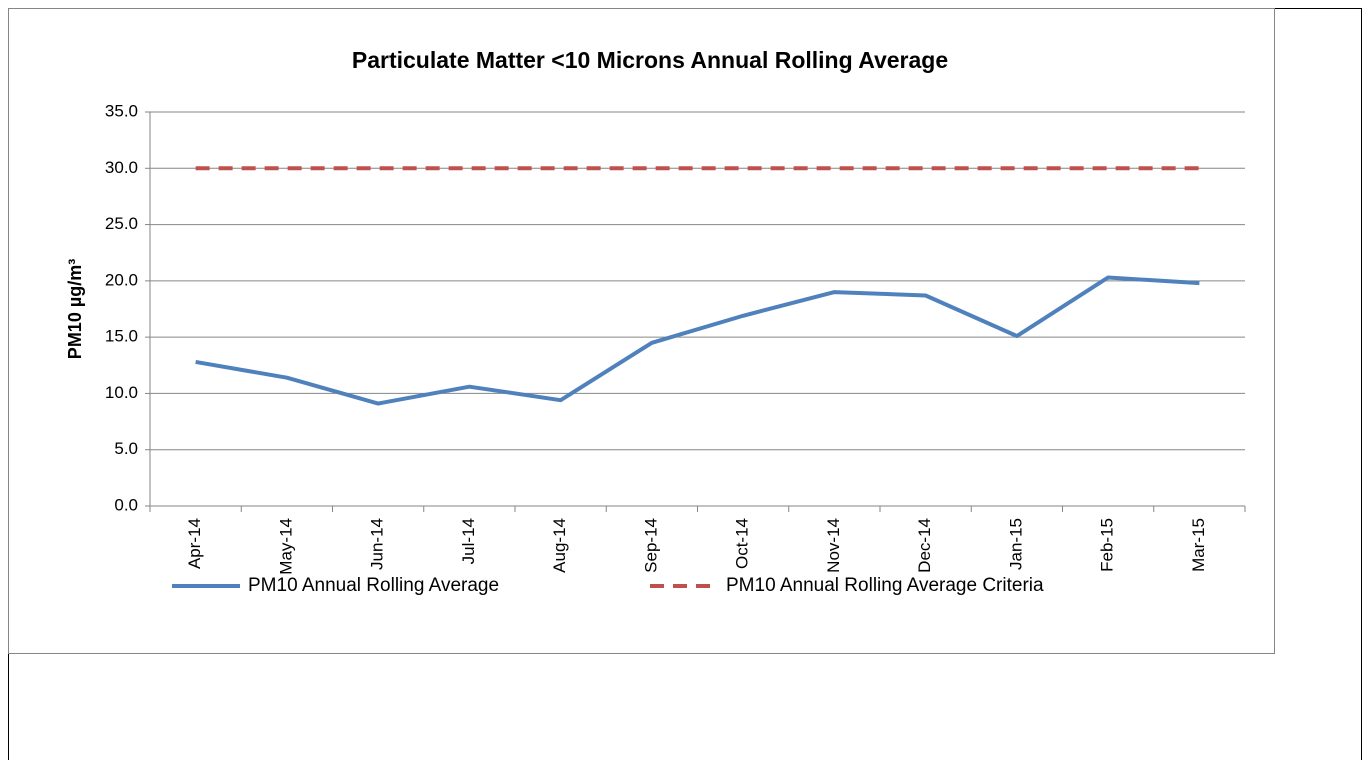 The image size is (1370, 760). What do you see at coordinates (559, 545) in the screenshot?
I see `x-tick-label: Aug-14` at bounding box center [559, 545].